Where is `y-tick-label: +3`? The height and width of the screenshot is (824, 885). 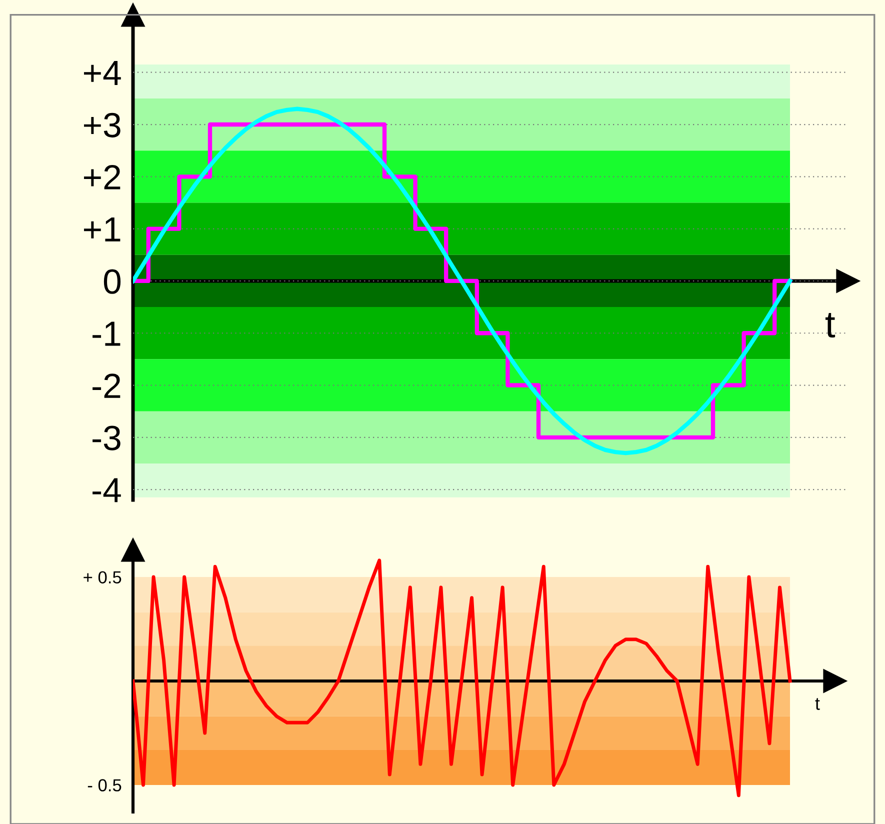
y-tick-label: +3 is located at coordinates (102, 125).